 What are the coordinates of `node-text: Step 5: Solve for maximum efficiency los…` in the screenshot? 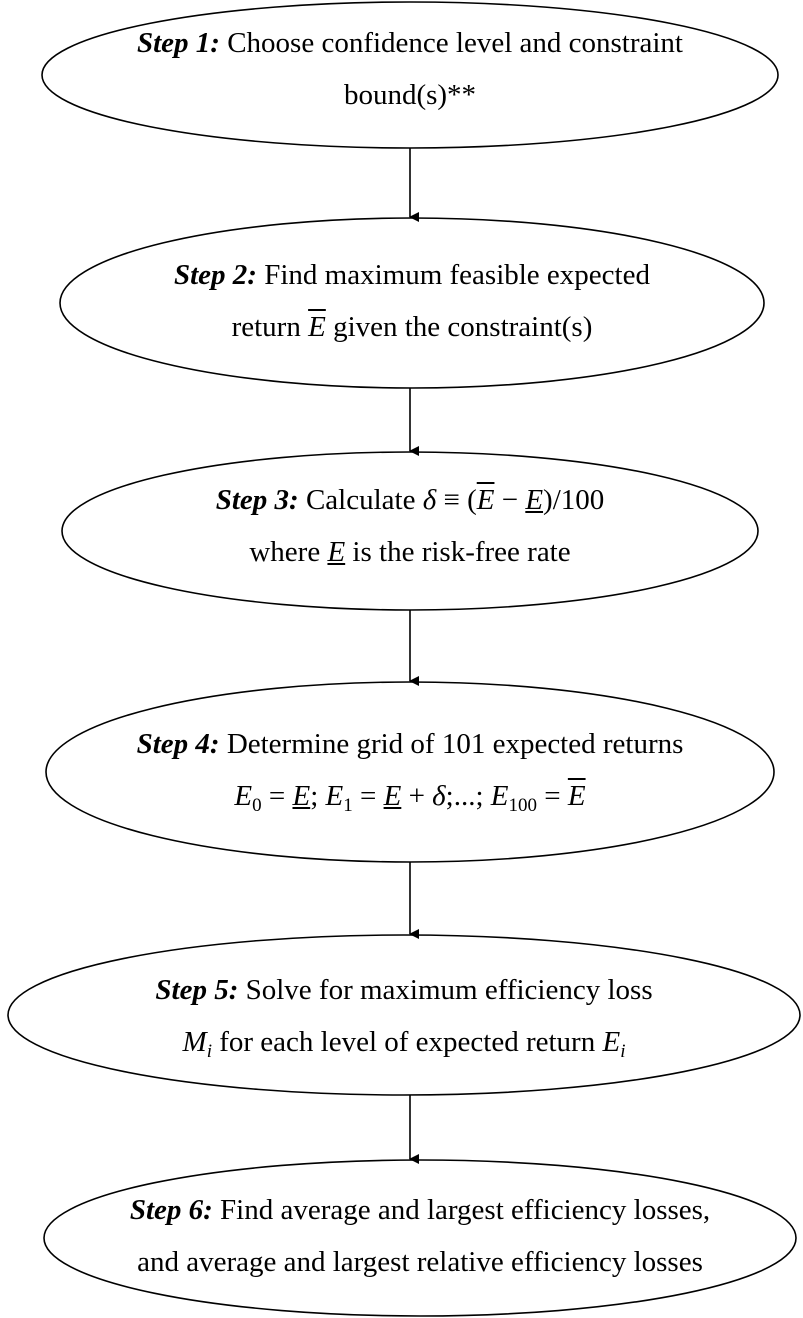 It's located at (404, 1021).